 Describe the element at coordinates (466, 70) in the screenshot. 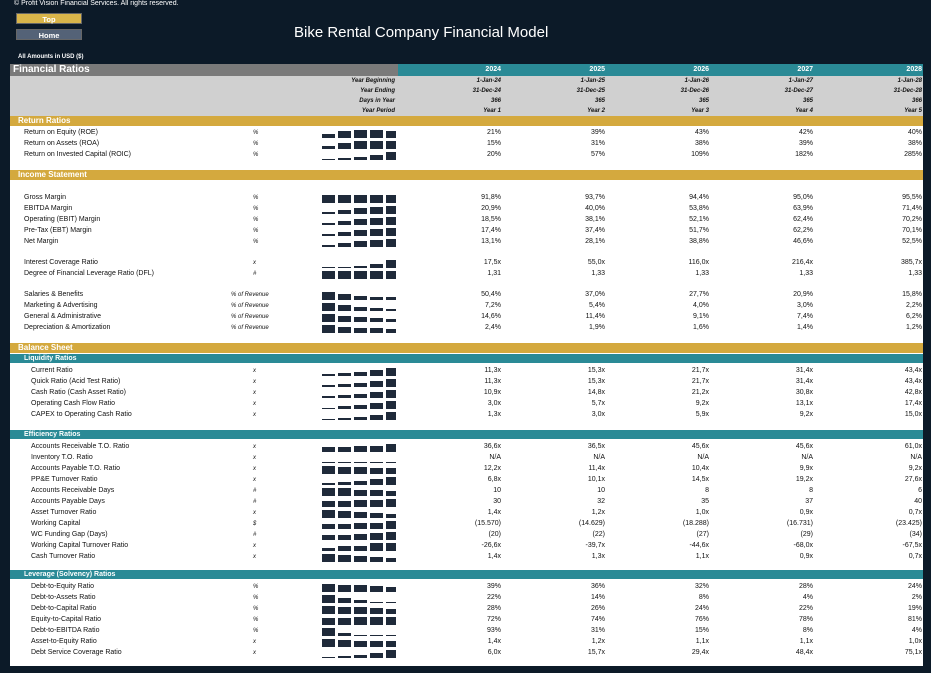

I see `financial-ratios-band: Financial Ratios 2024 2025 2026 2027 2028` at that location.